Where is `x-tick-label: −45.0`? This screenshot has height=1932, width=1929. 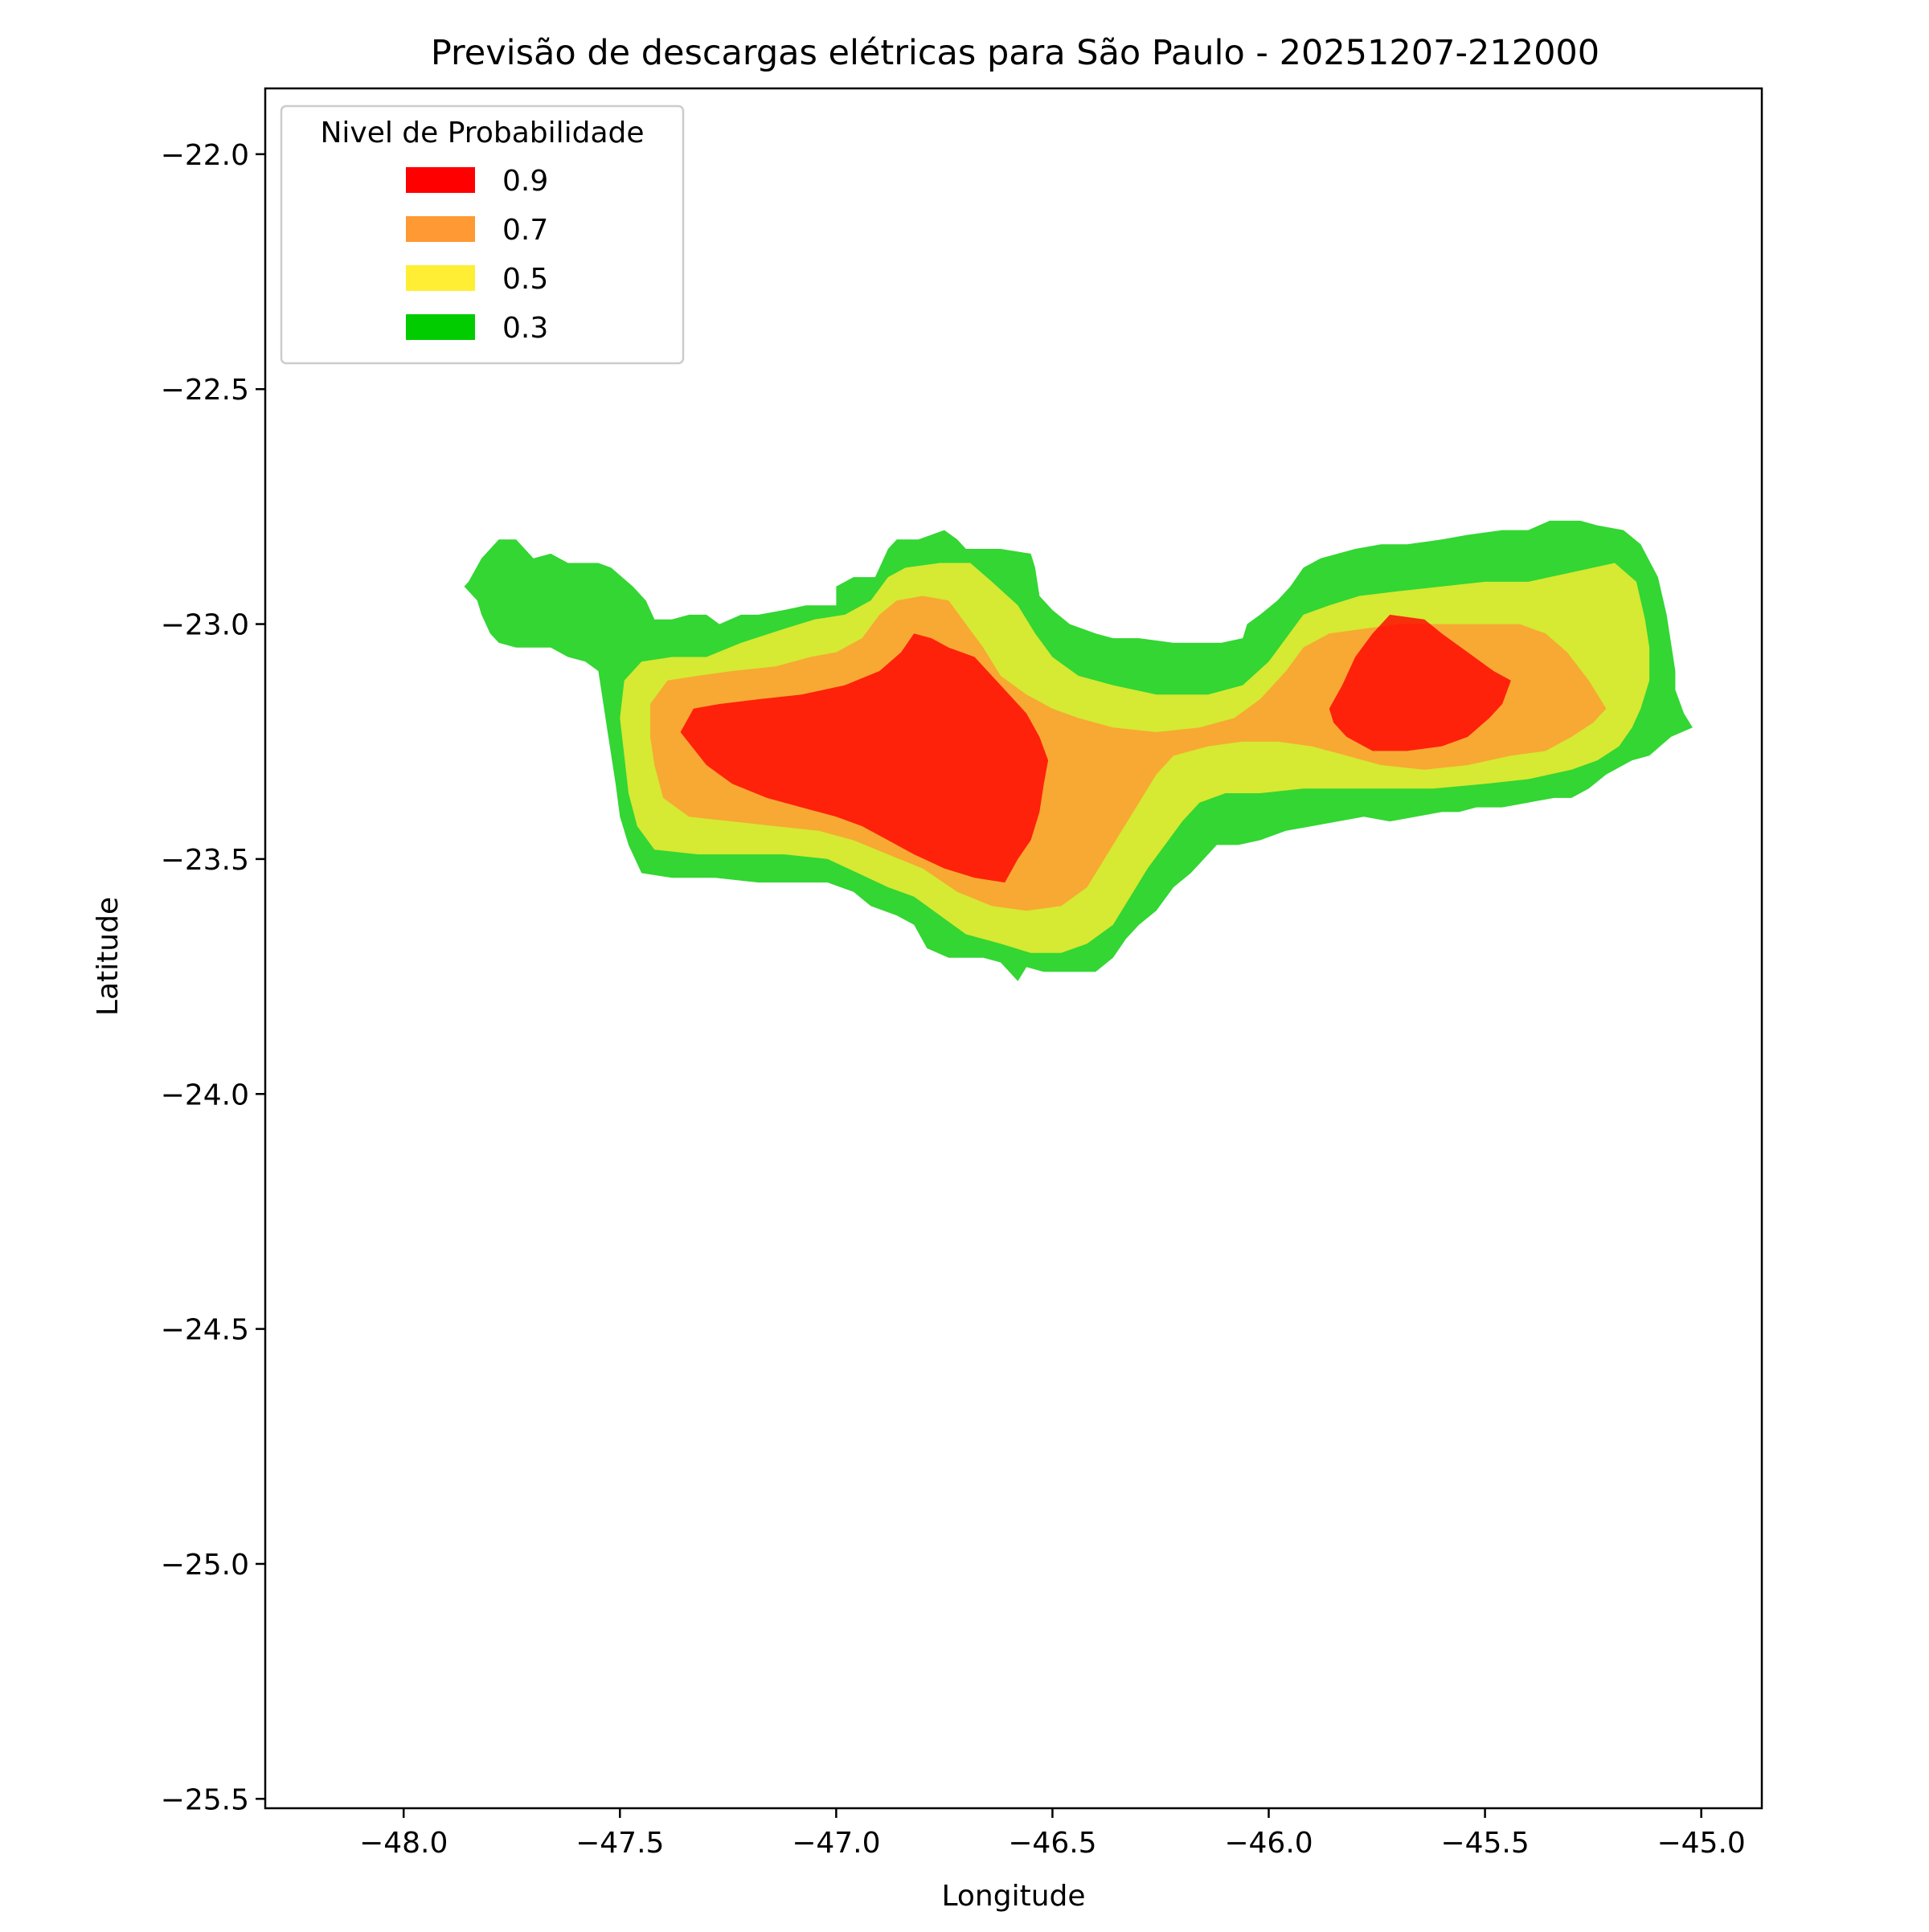 x-tick-label: −45.0 is located at coordinates (1701, 1843).